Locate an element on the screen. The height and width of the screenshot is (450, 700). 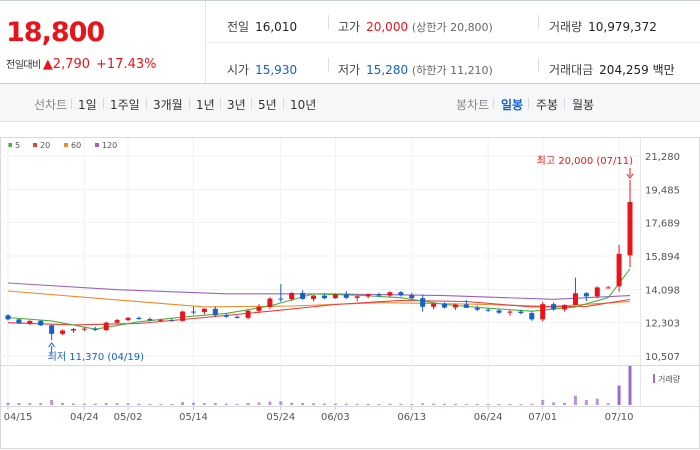
x-tick-label: 07/01 is located at coordinates (542, 417).